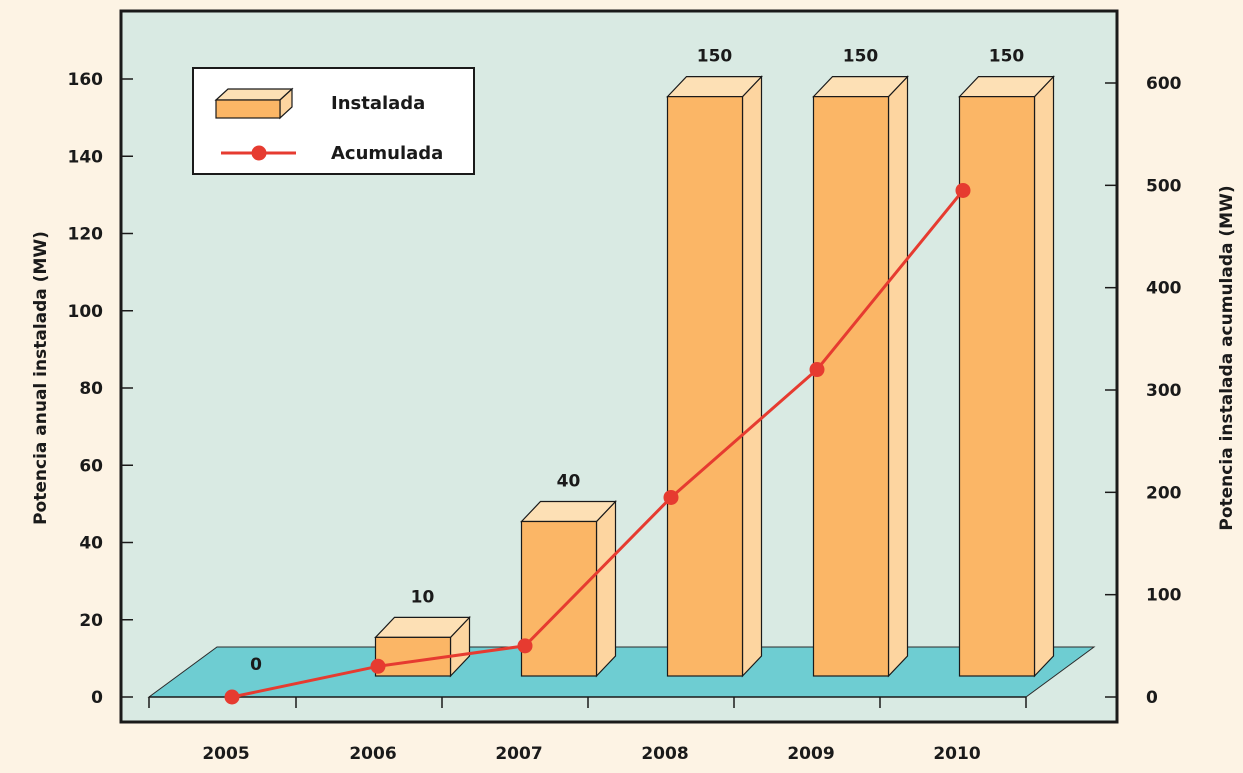 The image size is (1243, 773). What do you see at coordinates (256, 665) in the screenshot?
I see `bar-data-label: 0` at bounding box center [256, 665].